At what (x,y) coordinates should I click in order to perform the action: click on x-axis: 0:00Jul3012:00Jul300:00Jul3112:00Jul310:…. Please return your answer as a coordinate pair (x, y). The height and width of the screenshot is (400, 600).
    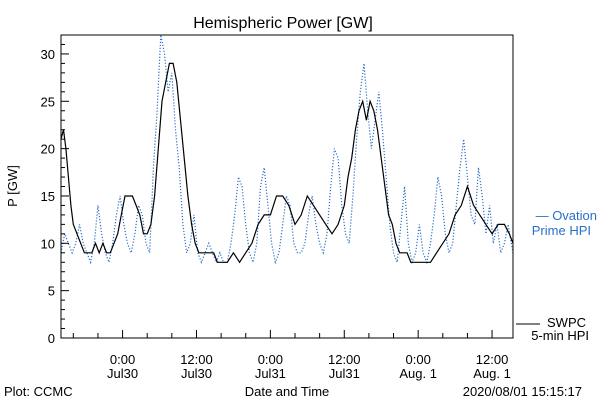
    Looking at the image, I should click on (291, 355).